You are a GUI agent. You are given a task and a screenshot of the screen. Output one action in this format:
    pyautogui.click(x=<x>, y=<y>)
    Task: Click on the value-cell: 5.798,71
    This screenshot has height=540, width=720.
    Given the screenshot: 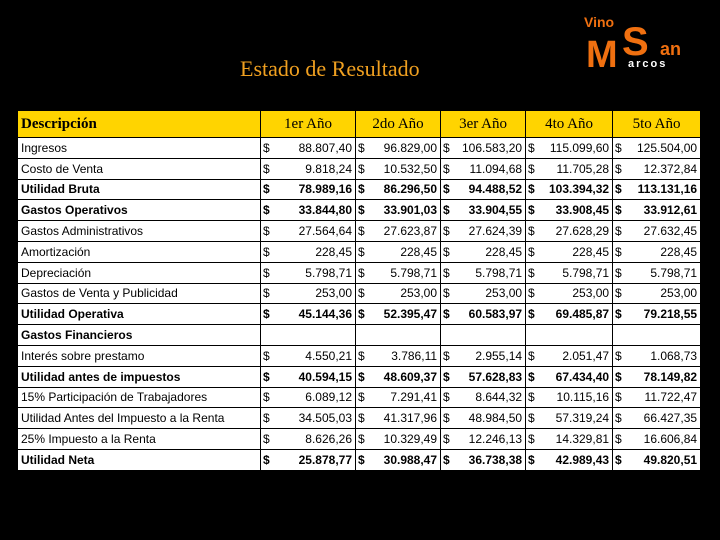 What is the action you would take?
    pyautogui.click(x=405, y=272)
    